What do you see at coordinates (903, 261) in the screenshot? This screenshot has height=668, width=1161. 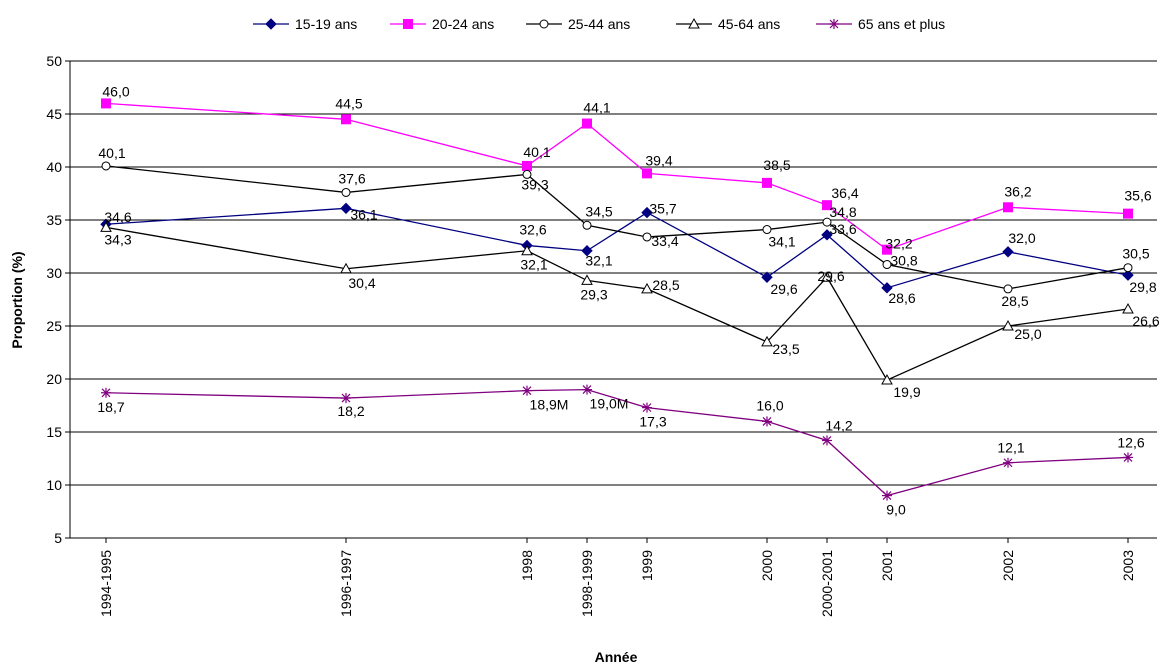 I see `data-label: 30,8` at bounding box center [903, 261].